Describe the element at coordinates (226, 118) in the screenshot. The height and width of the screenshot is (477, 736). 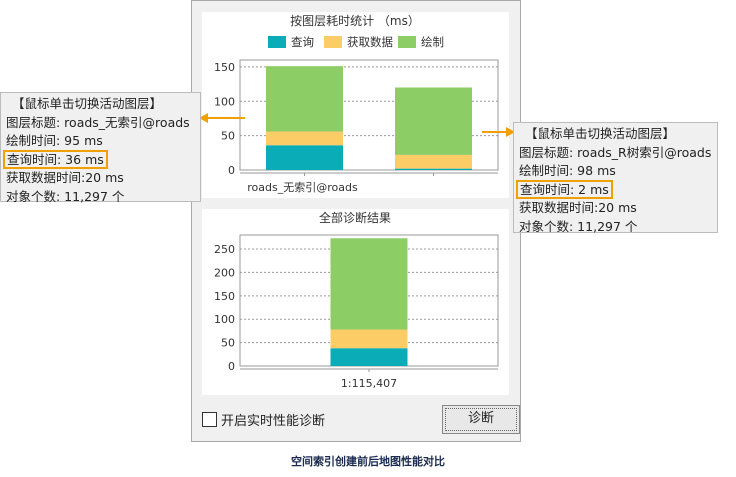
I see `left-arrow` at that location.